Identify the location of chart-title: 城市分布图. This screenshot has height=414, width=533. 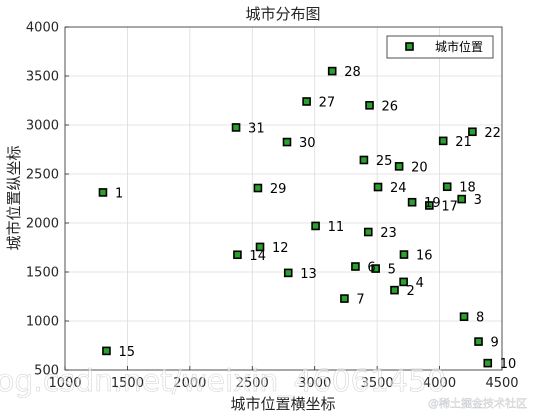
(282, 14).